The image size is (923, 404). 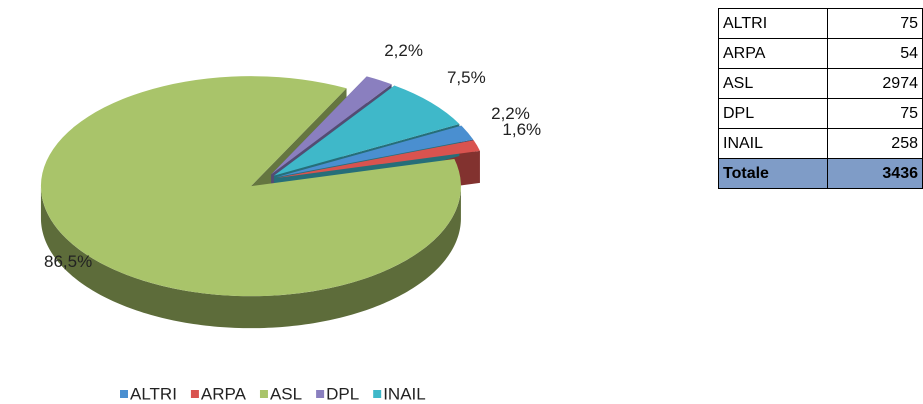 I want to click on table-cell: ARPA, so click(x=773, y=53).